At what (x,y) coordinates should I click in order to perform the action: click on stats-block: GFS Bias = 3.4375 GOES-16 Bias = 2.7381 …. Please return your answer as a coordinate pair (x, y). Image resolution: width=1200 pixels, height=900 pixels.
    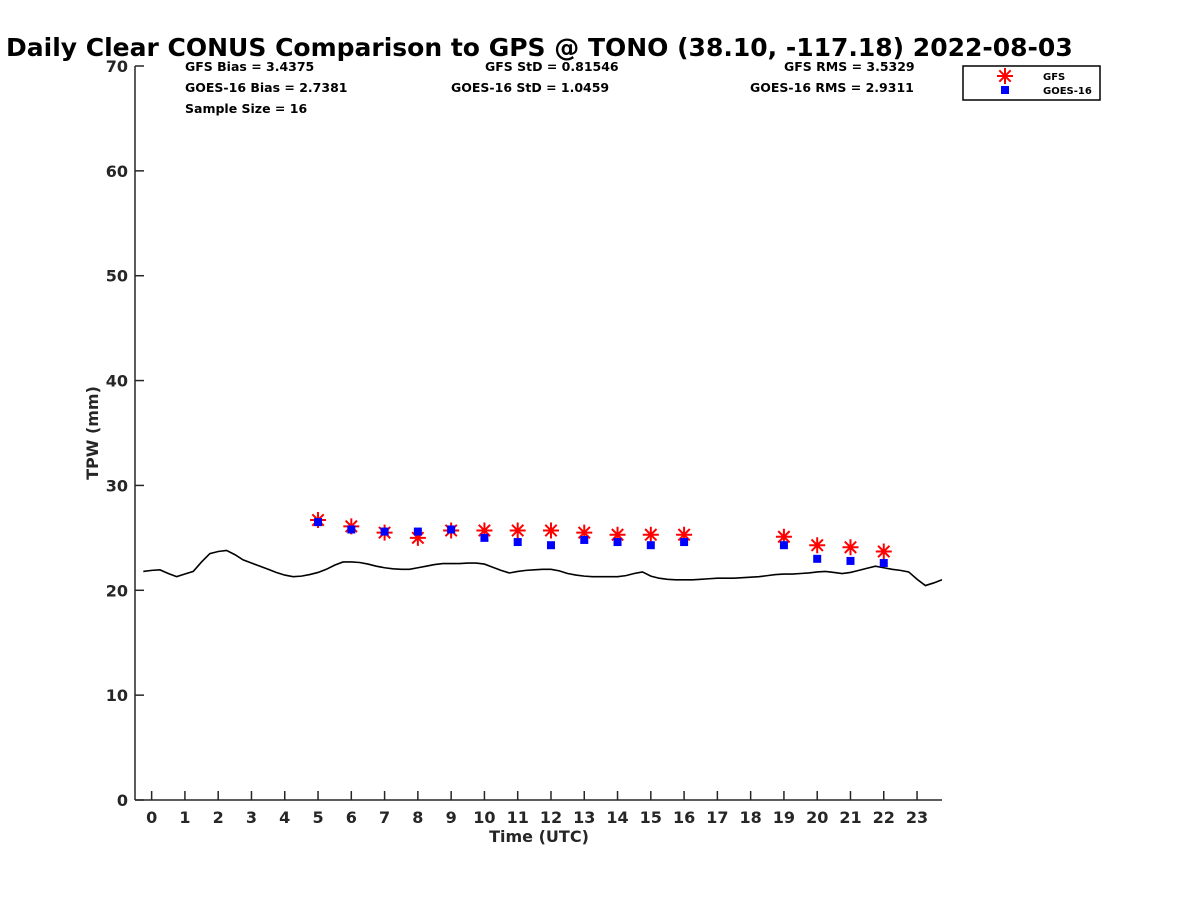
    Looking at the image, I should click on (550, 87).